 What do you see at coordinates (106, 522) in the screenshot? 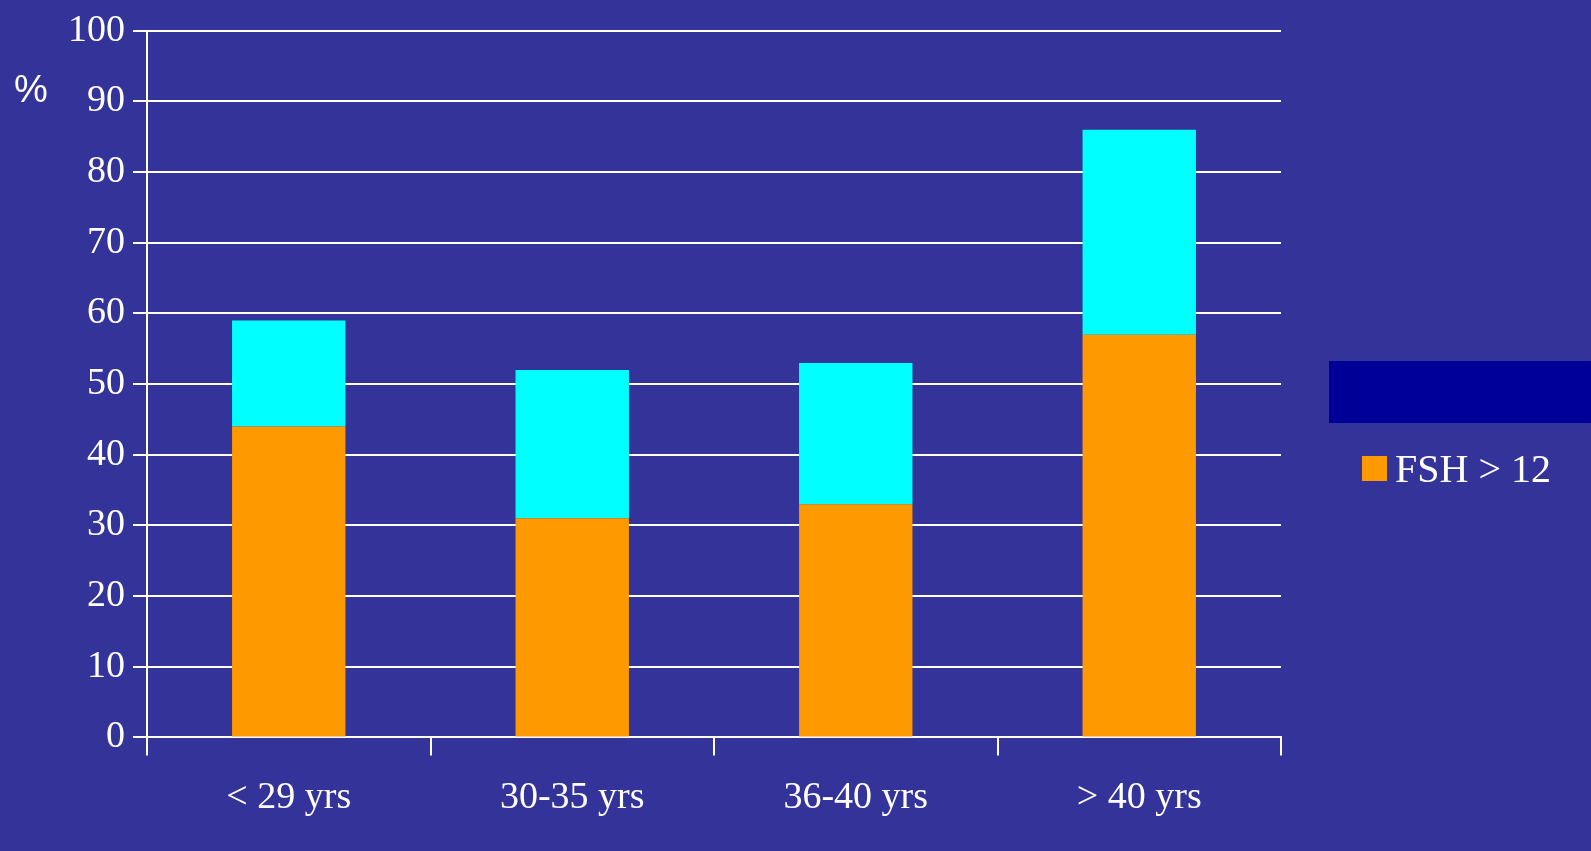
I see `y-tick-label: 30` at bounding box center [106, 522].